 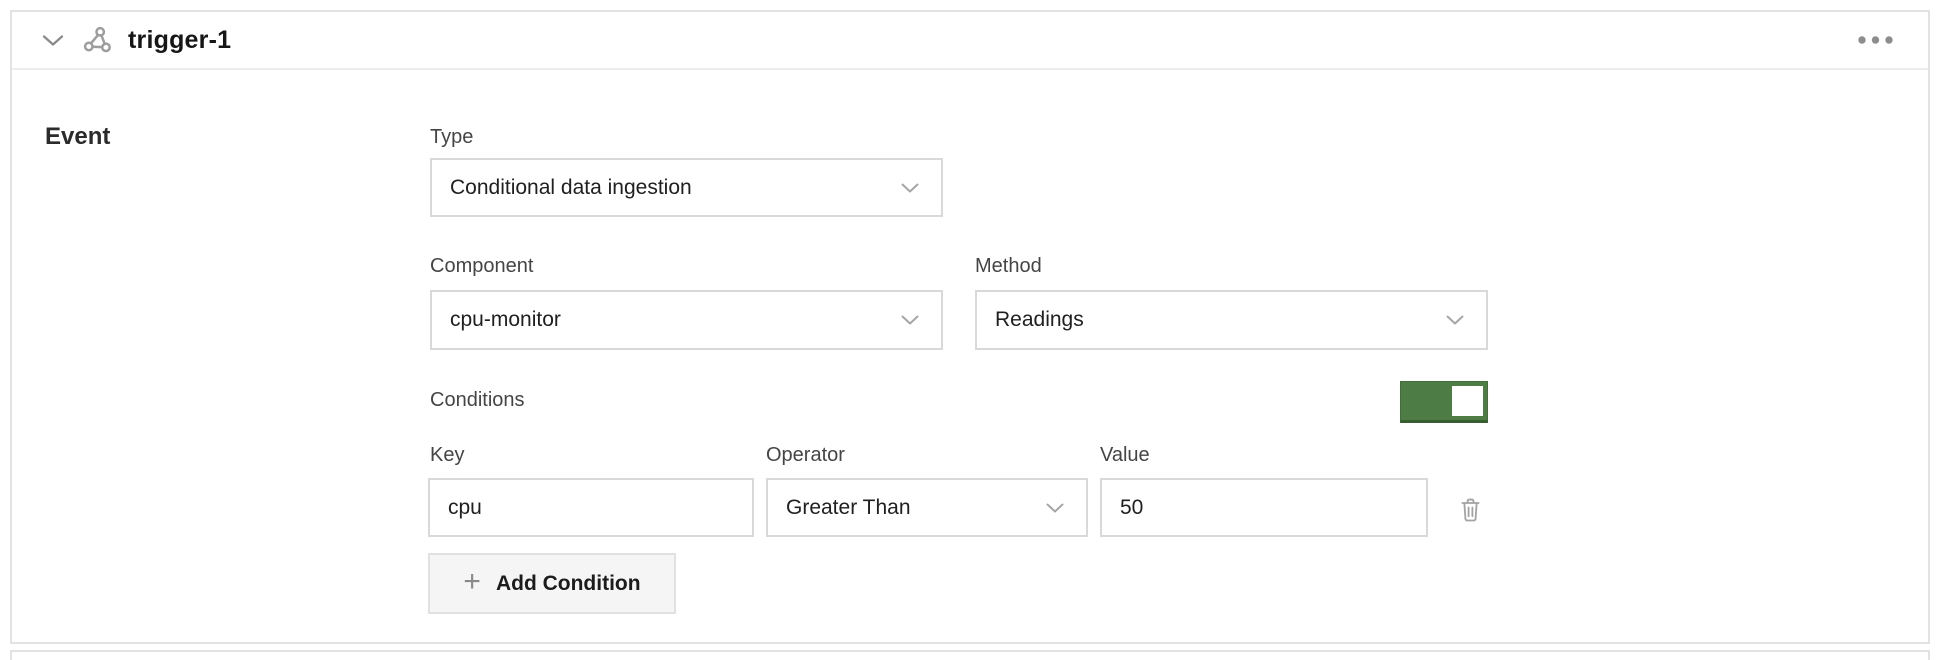 What do you see at coordinates (180, 39) in the screenshot?
I see `trigger-title: trigger-1` at bounding box center [180, 39].